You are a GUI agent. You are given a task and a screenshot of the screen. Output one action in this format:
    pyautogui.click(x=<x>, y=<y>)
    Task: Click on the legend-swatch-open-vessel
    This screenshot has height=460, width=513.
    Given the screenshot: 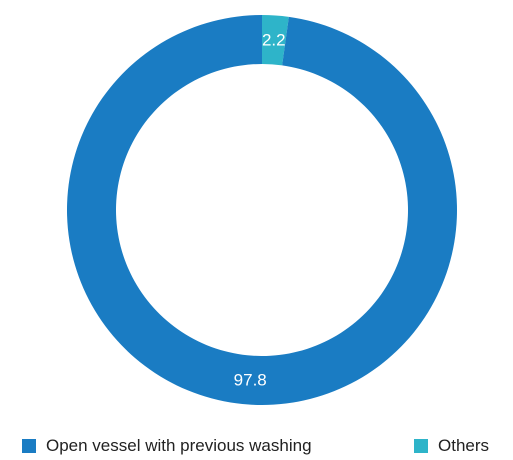 What is the action you would take?
    pyautogui.click(x=29, y=446)
    